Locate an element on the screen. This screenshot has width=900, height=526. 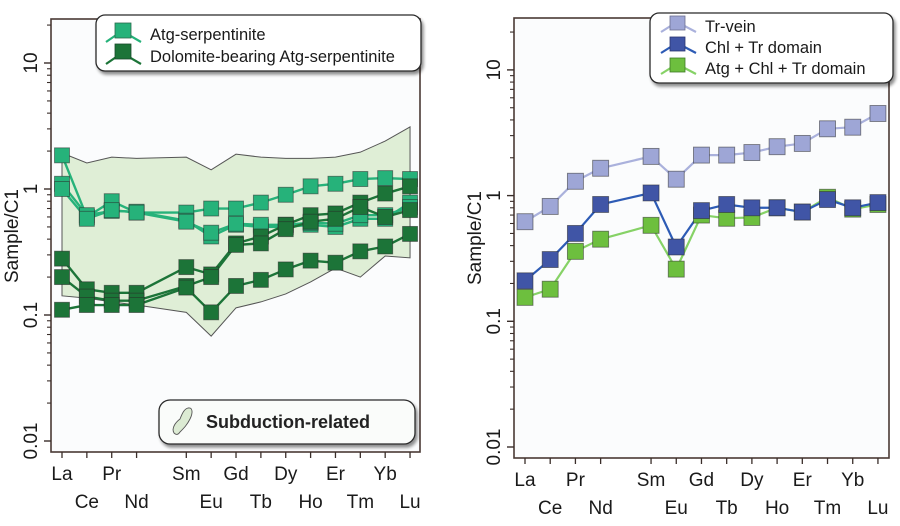
legend-marker-atg-chl-tr is located at coordinates (677, 65).